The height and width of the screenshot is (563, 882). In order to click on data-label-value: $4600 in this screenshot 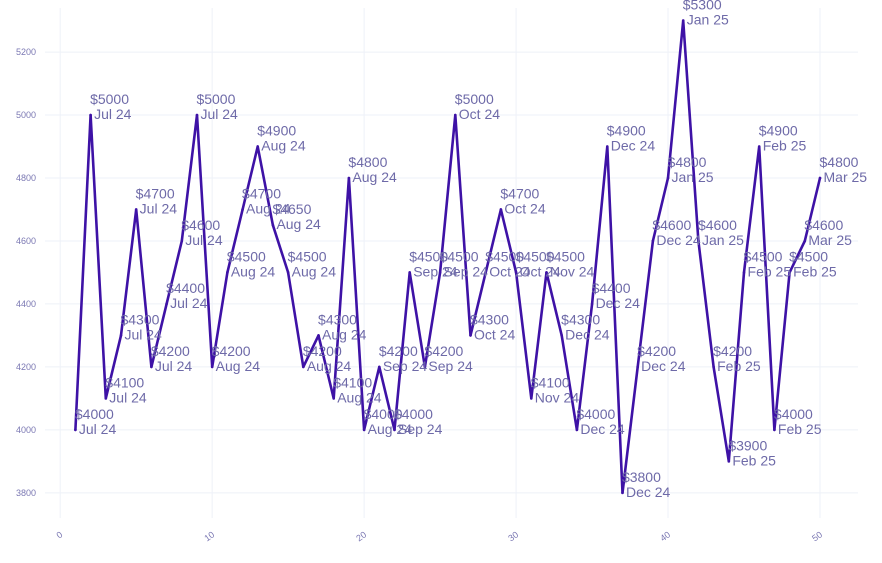, I will do `click(717, 225)`.